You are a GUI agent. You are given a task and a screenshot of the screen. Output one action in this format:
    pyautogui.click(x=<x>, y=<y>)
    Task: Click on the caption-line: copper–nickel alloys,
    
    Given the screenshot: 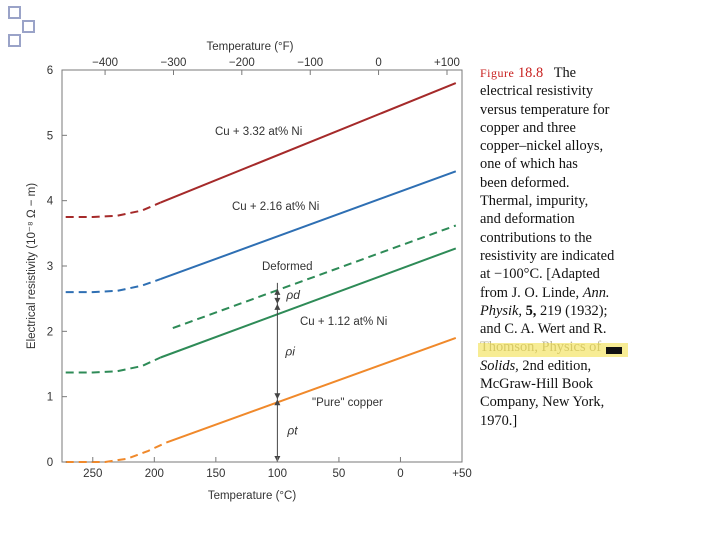 What is the action you would take?
    pyautogui.click(x=542, y=146)
    